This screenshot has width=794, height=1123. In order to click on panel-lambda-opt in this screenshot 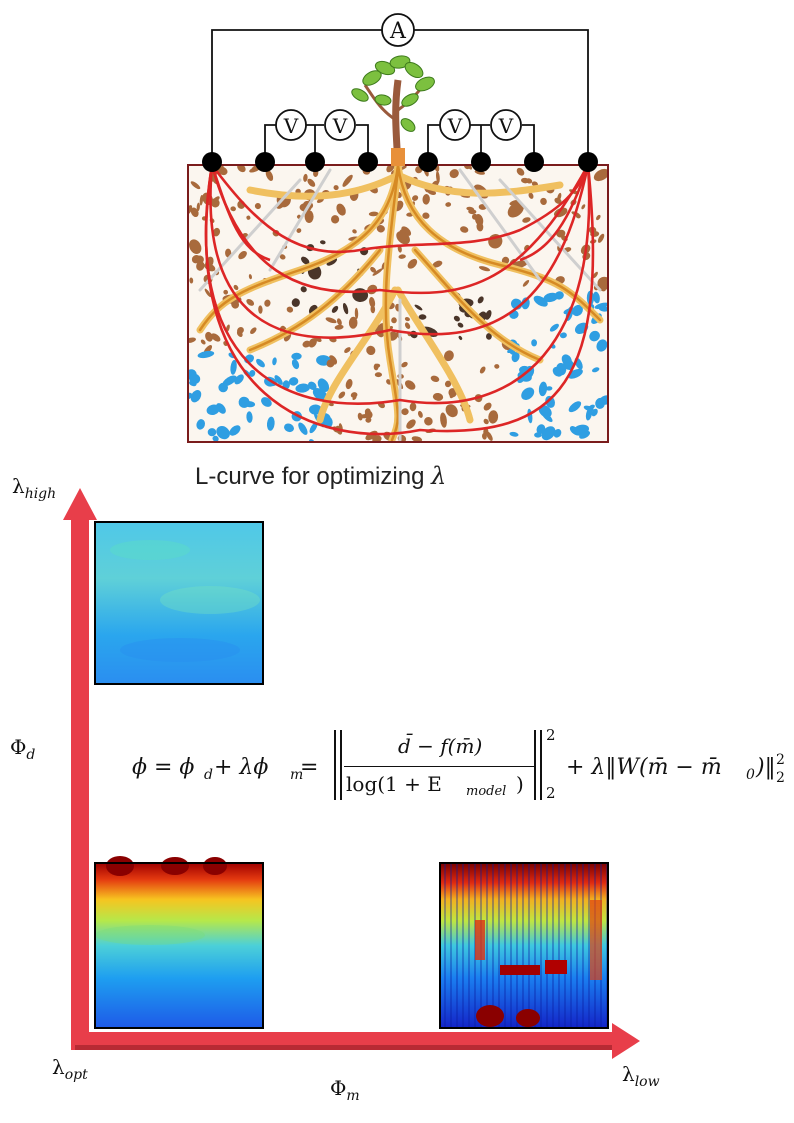, I will do `click(179, 942)`.